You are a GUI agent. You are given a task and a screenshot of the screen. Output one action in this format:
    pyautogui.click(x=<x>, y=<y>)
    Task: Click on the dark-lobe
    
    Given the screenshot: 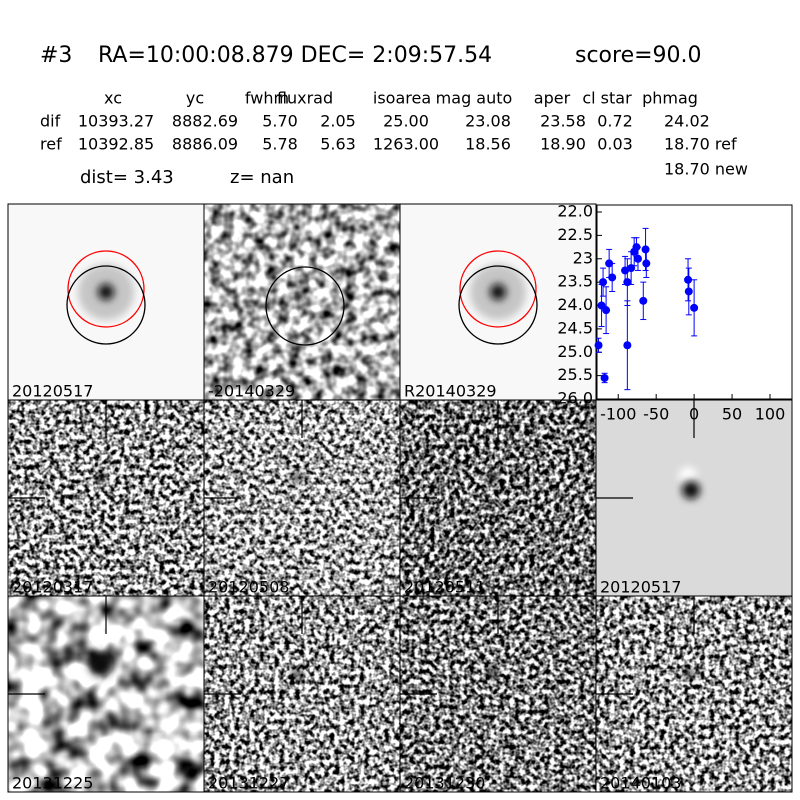 What is the action you would take?
    pyautogui.click(x=691, y=490)
    